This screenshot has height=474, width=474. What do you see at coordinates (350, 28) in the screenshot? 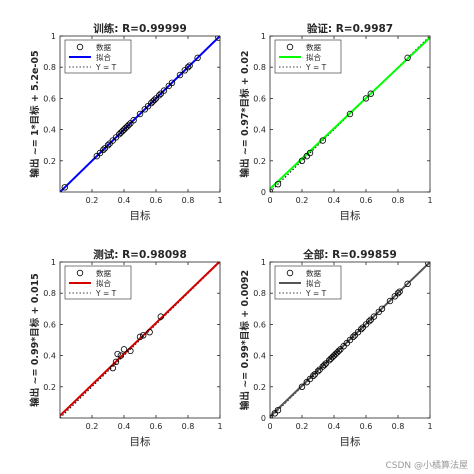
I see `chart-title: 验证: R=0.9987` at bounding box center [350, 28].